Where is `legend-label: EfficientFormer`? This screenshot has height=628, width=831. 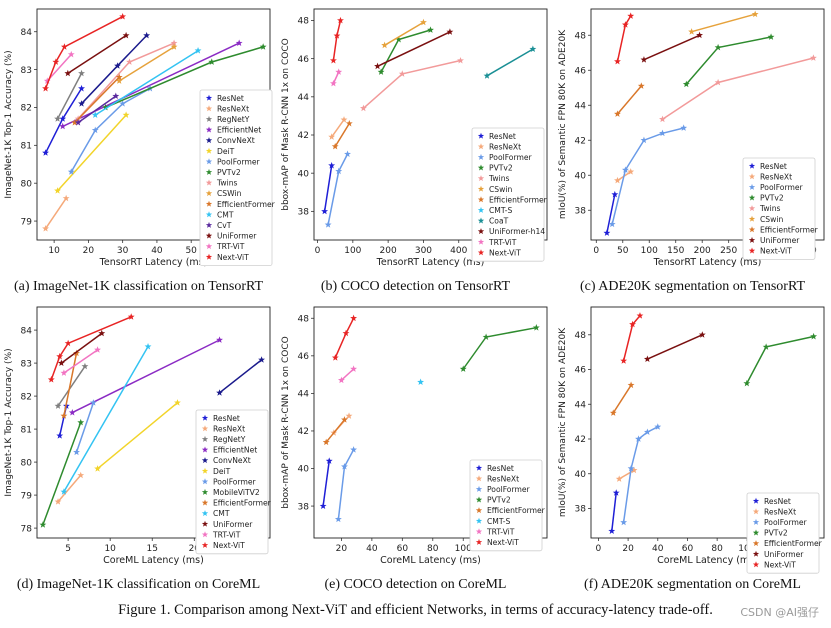 legend-label: EfficientFormer is located at coordinates (789, 229).